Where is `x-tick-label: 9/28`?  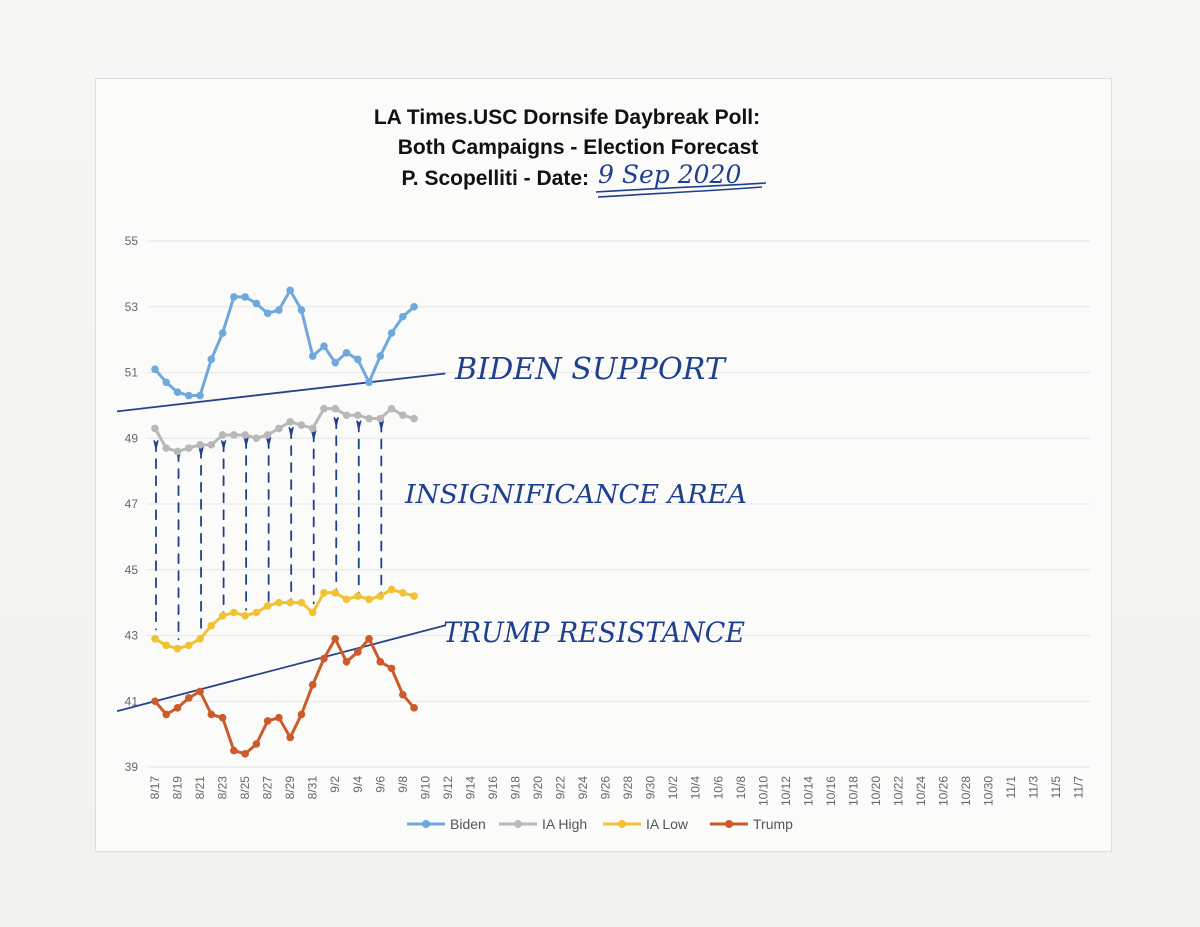 x-tick-label: 9/28 is located at coordinates (628, 788).